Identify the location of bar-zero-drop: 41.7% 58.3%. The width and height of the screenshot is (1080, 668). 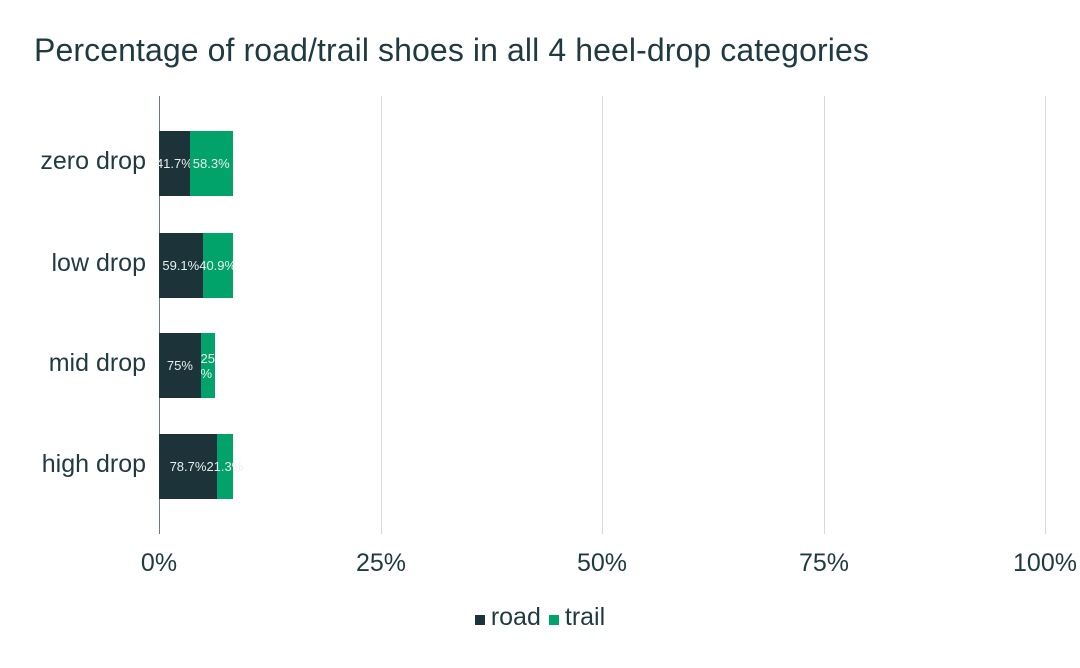
(194, 163).